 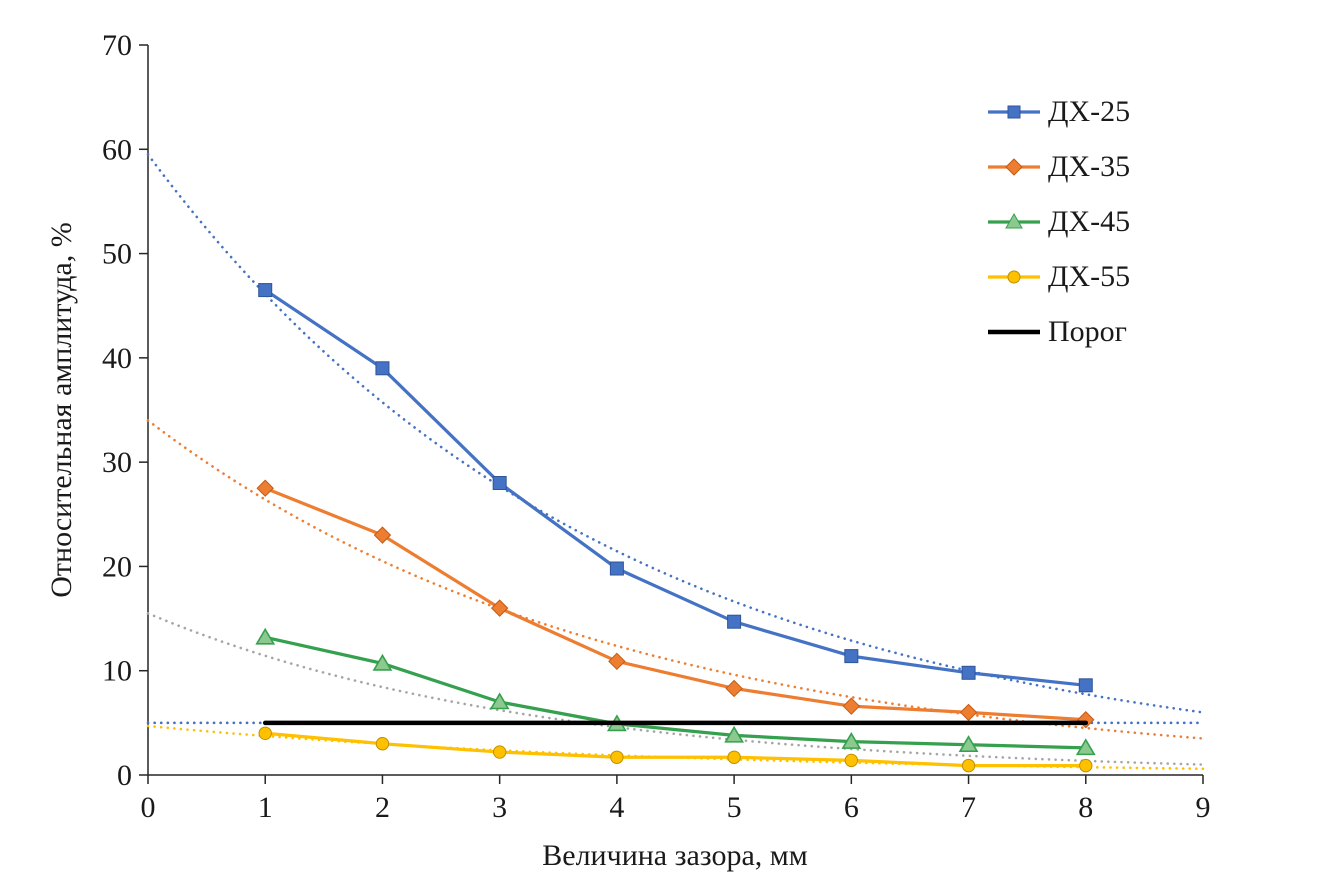 I want to click on y-axis-title: Относительная амплитуда, %, so click(x=61, y=410).